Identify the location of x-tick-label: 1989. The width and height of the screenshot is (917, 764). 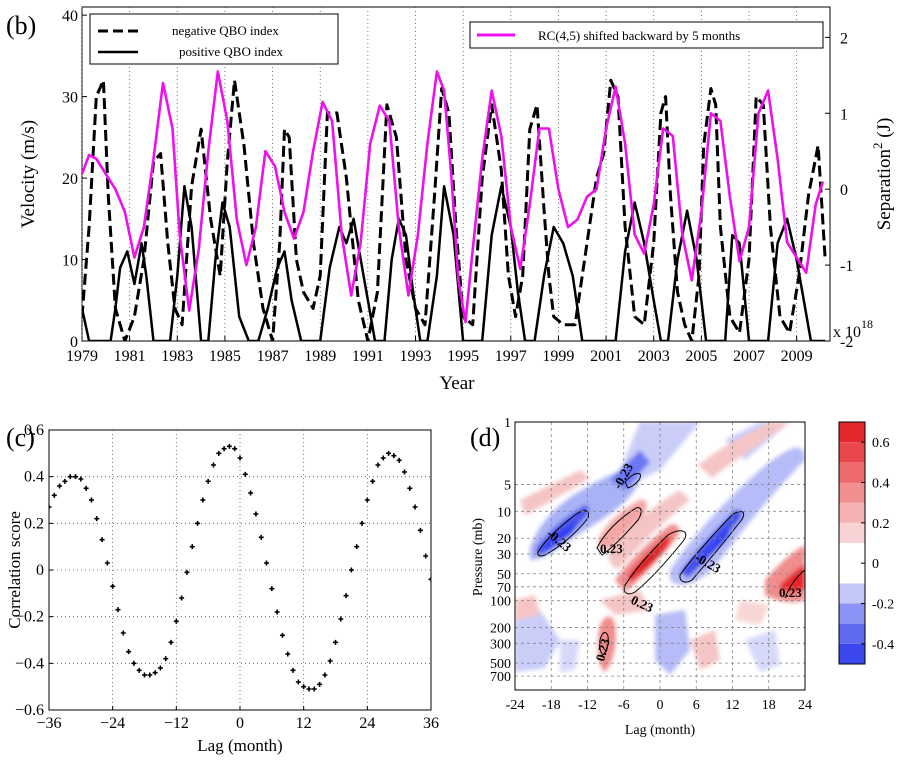
(320, 356).